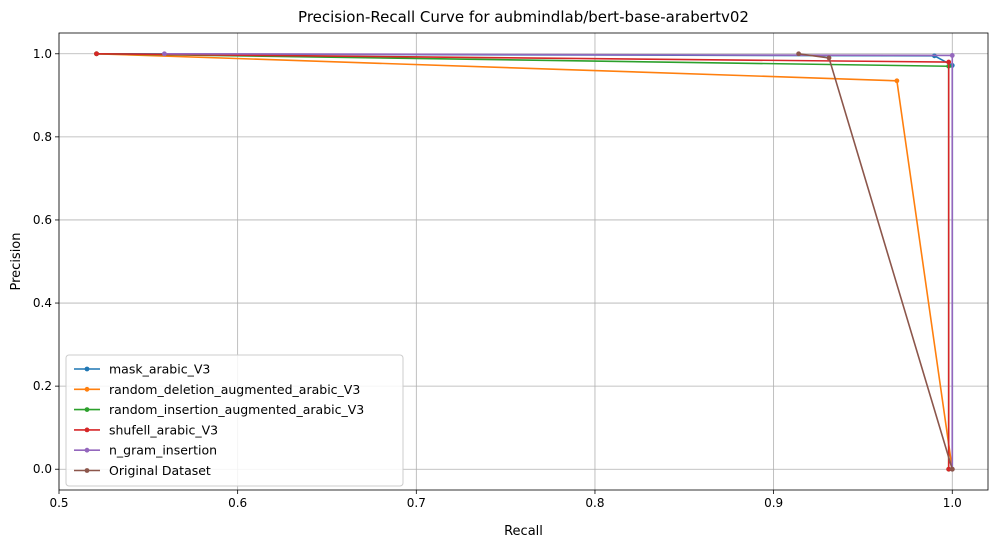  What do you see at coordinates (234, 389) in the screenshot?
I see `legend-label: random_deletion_augmented_arabic_V3` at bounding box center [234, 389].